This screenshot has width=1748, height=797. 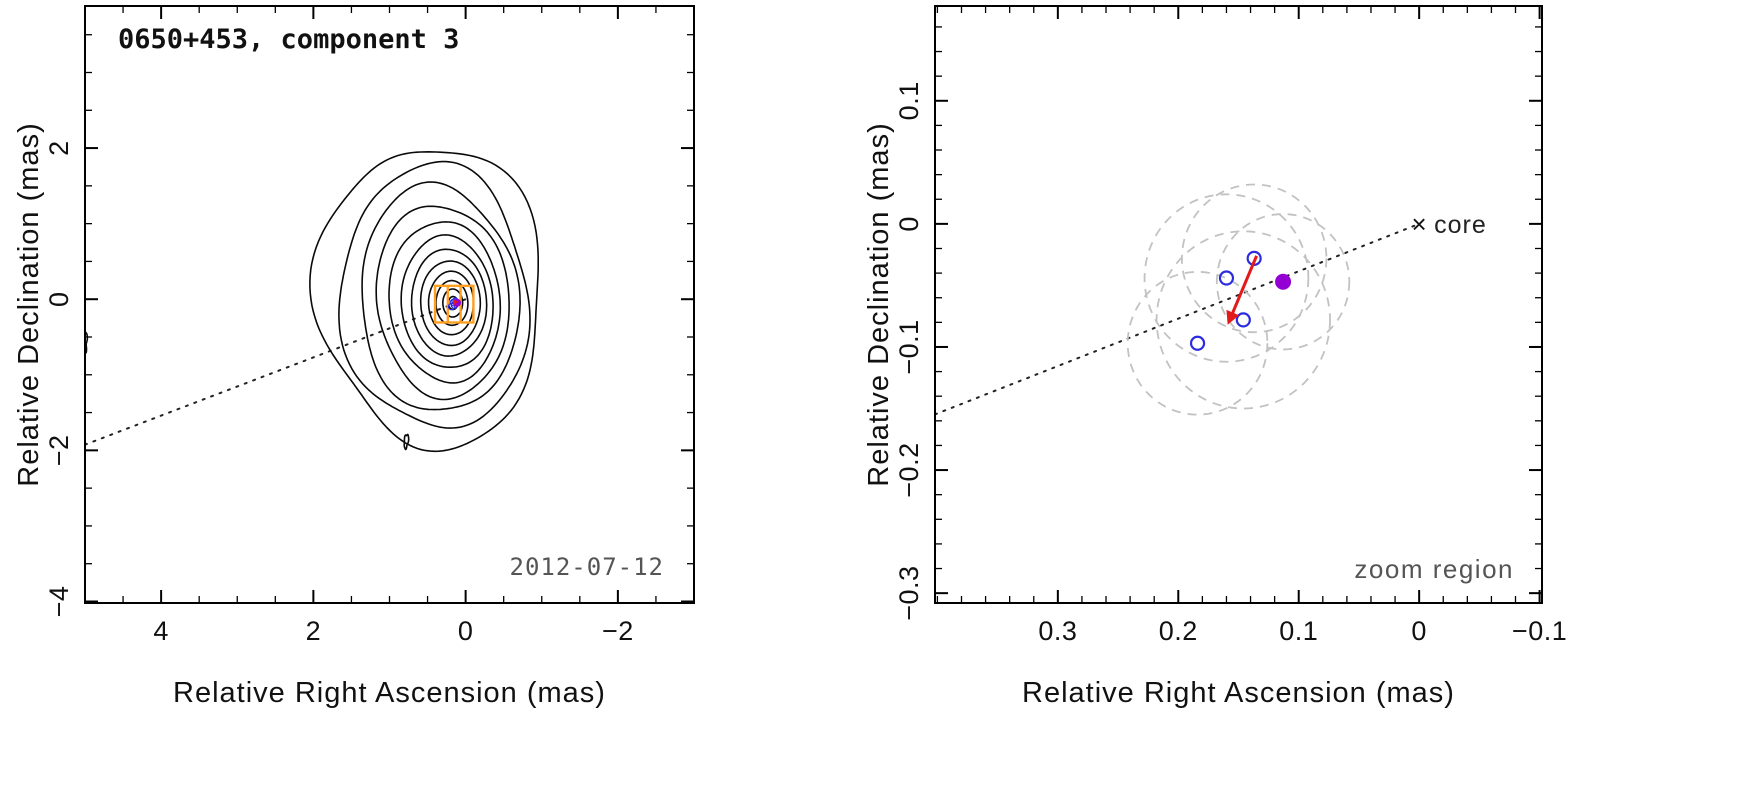 I want to click on x-tick-label: 0.1, so click(x=1298, y=631).